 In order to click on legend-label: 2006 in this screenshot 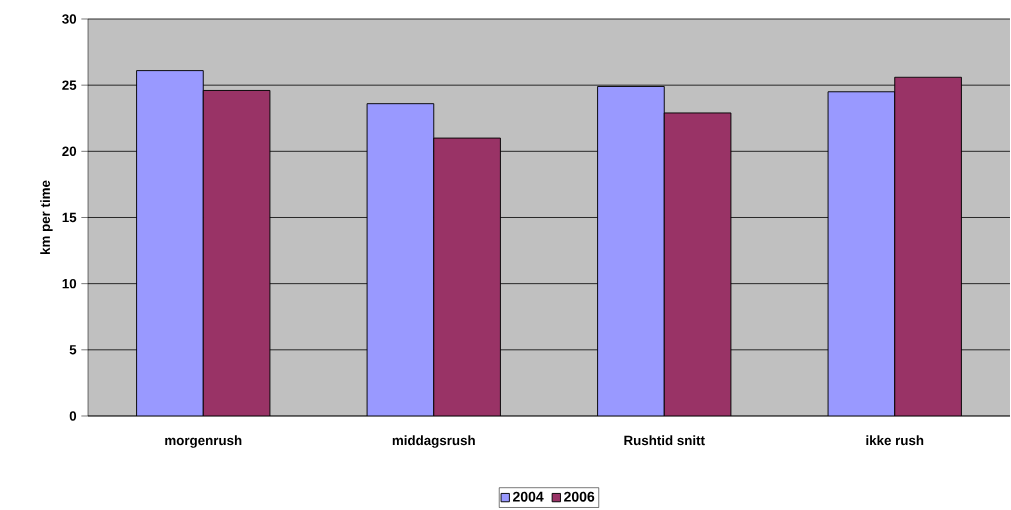, I will do `click(579, 496)`.